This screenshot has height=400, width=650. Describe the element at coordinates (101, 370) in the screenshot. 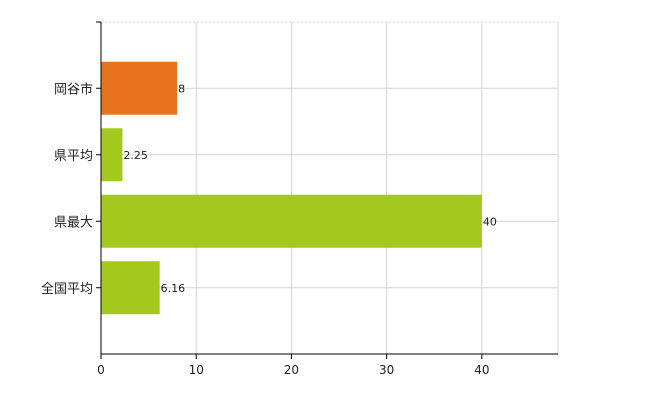

I see `x-tick-label-0: 0` at that location.